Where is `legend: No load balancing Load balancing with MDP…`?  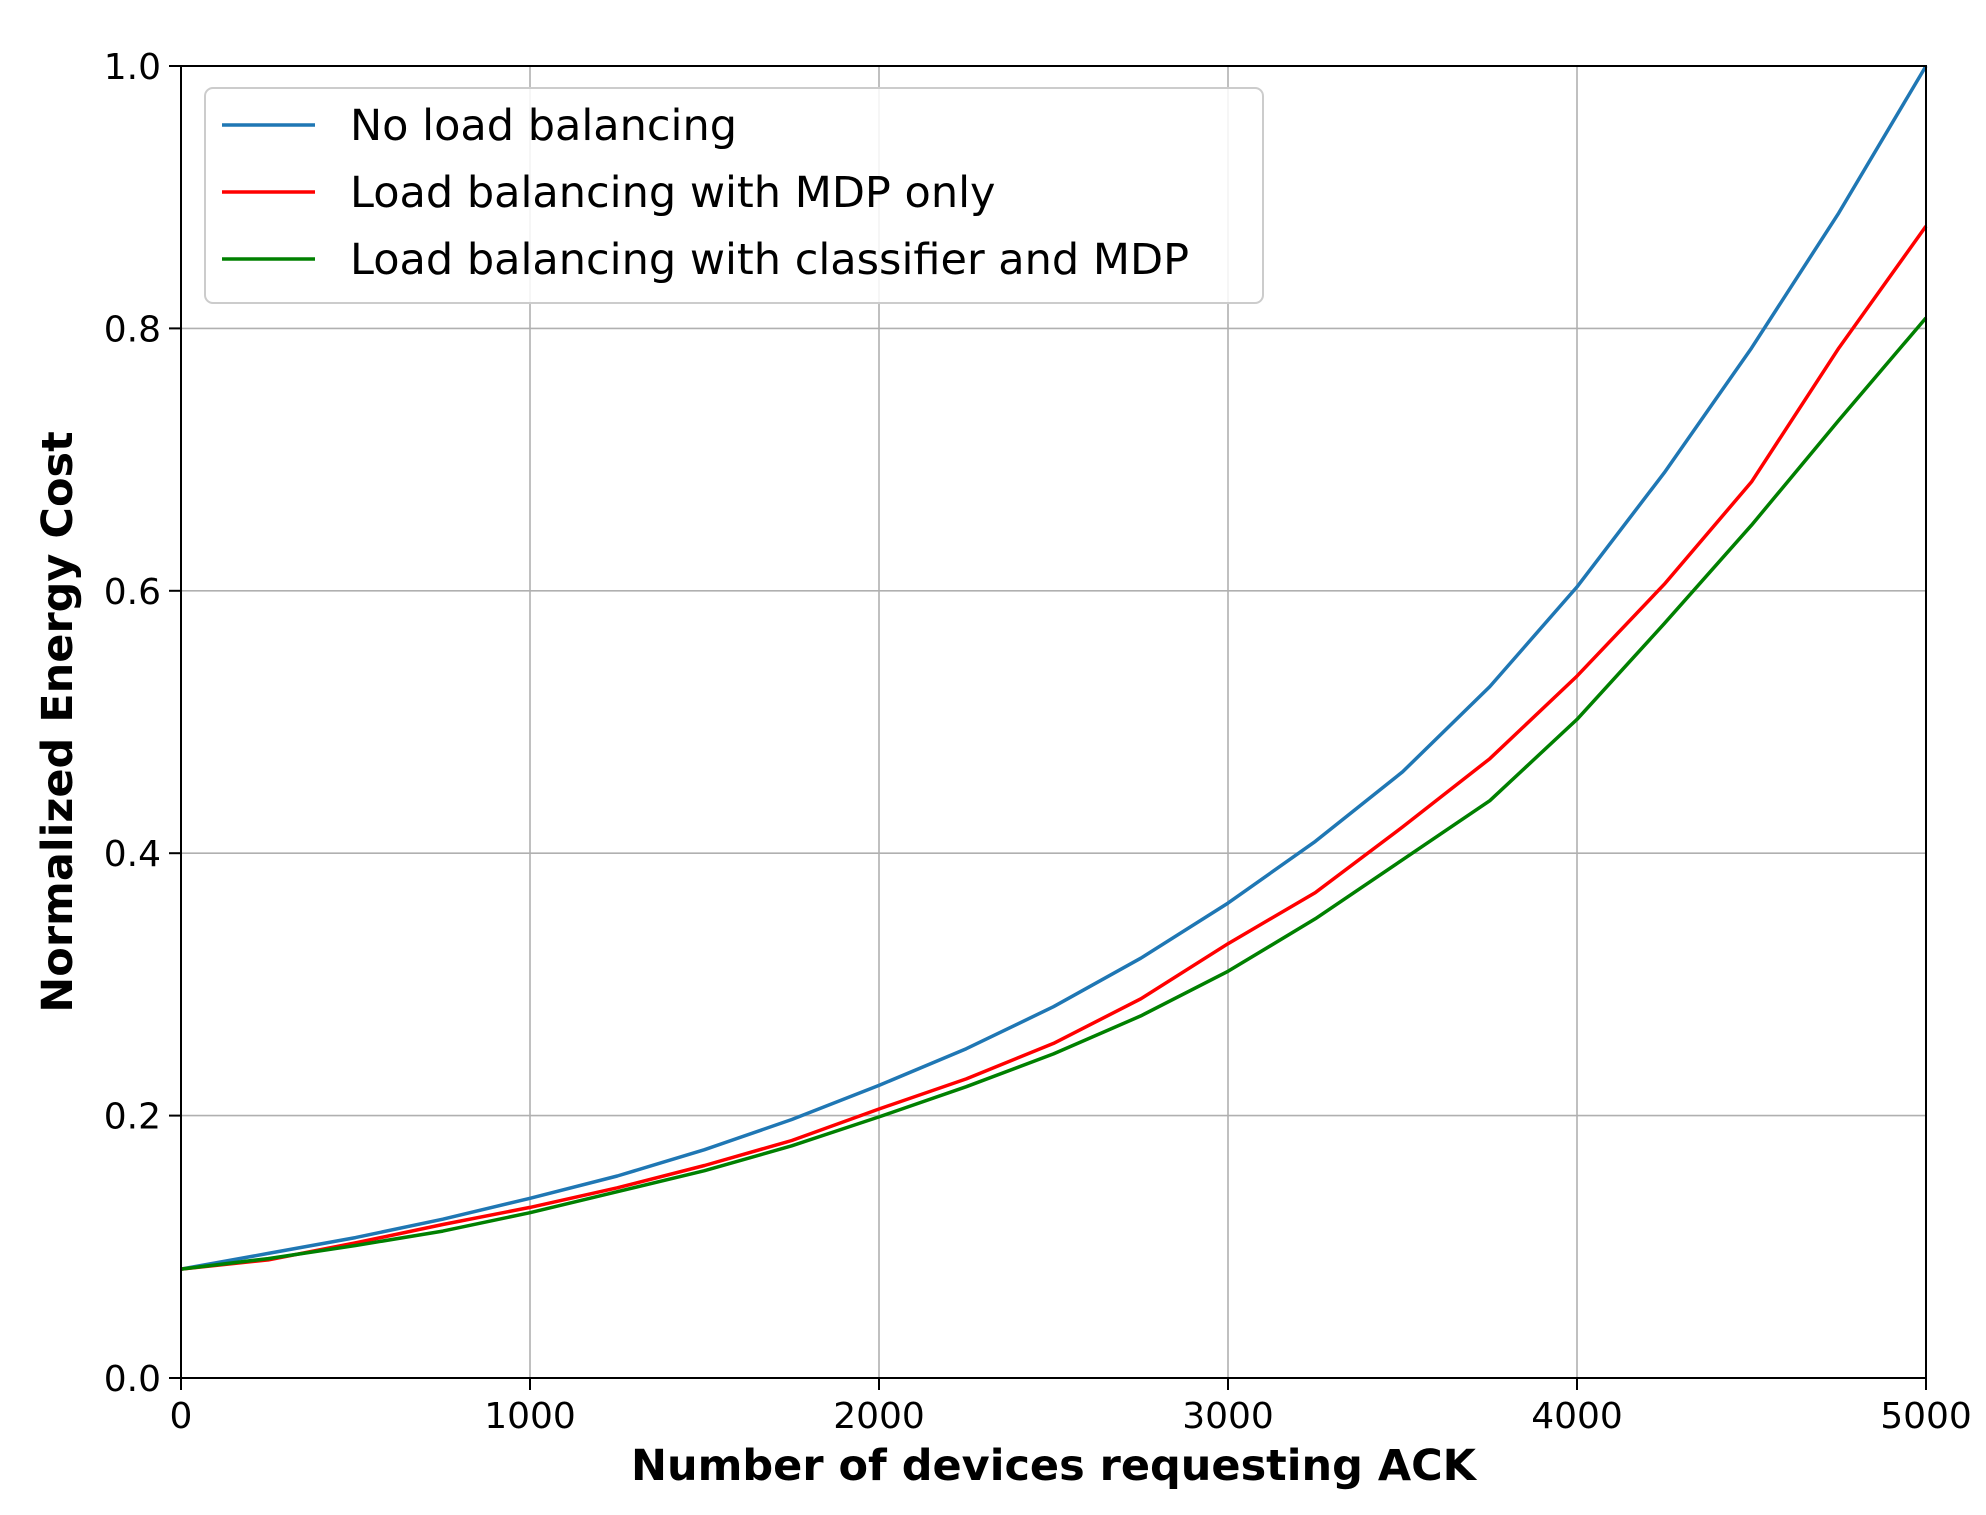
legend: No load balancing Load balancing with MDP… is located at coordinates (734, 195).